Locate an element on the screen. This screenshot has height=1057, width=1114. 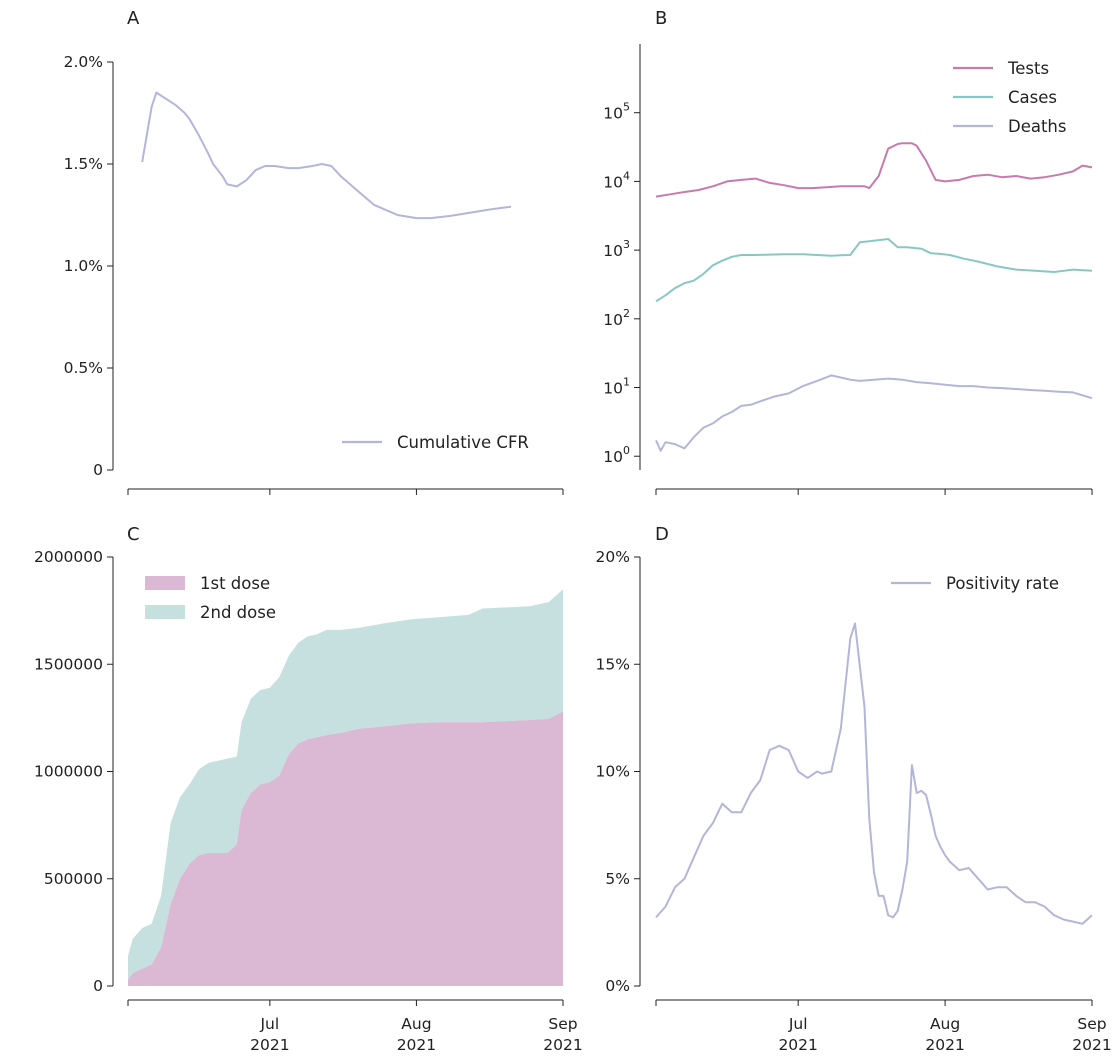
y-tick-label: 2000000 is located at coordinates (68, 557).